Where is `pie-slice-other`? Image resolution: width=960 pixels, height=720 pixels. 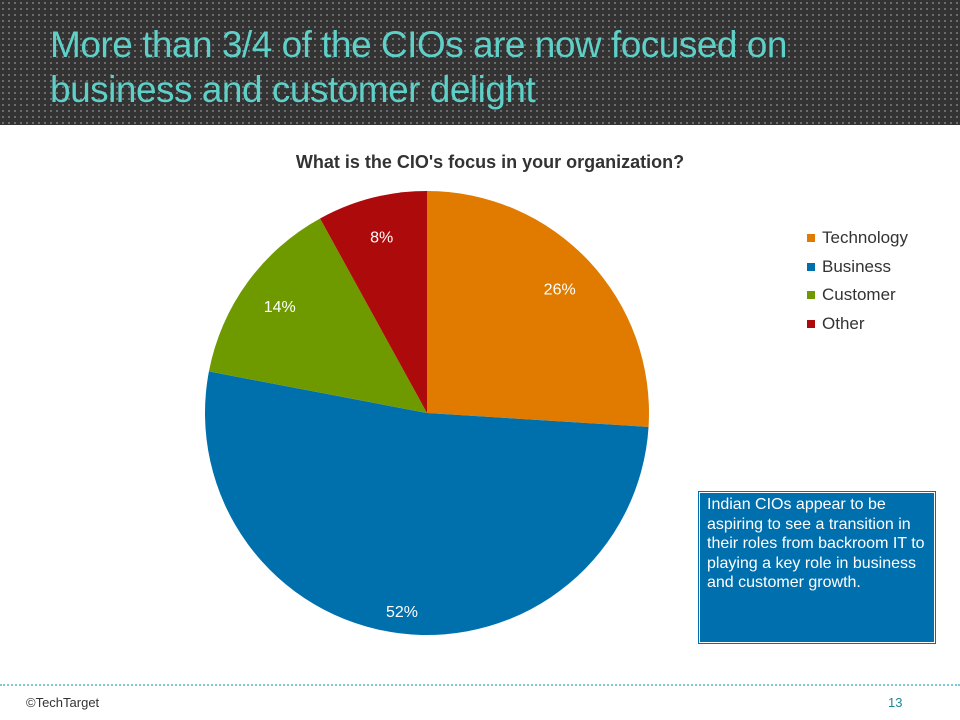 pie-slice-other is located at coordinates (373, 302).